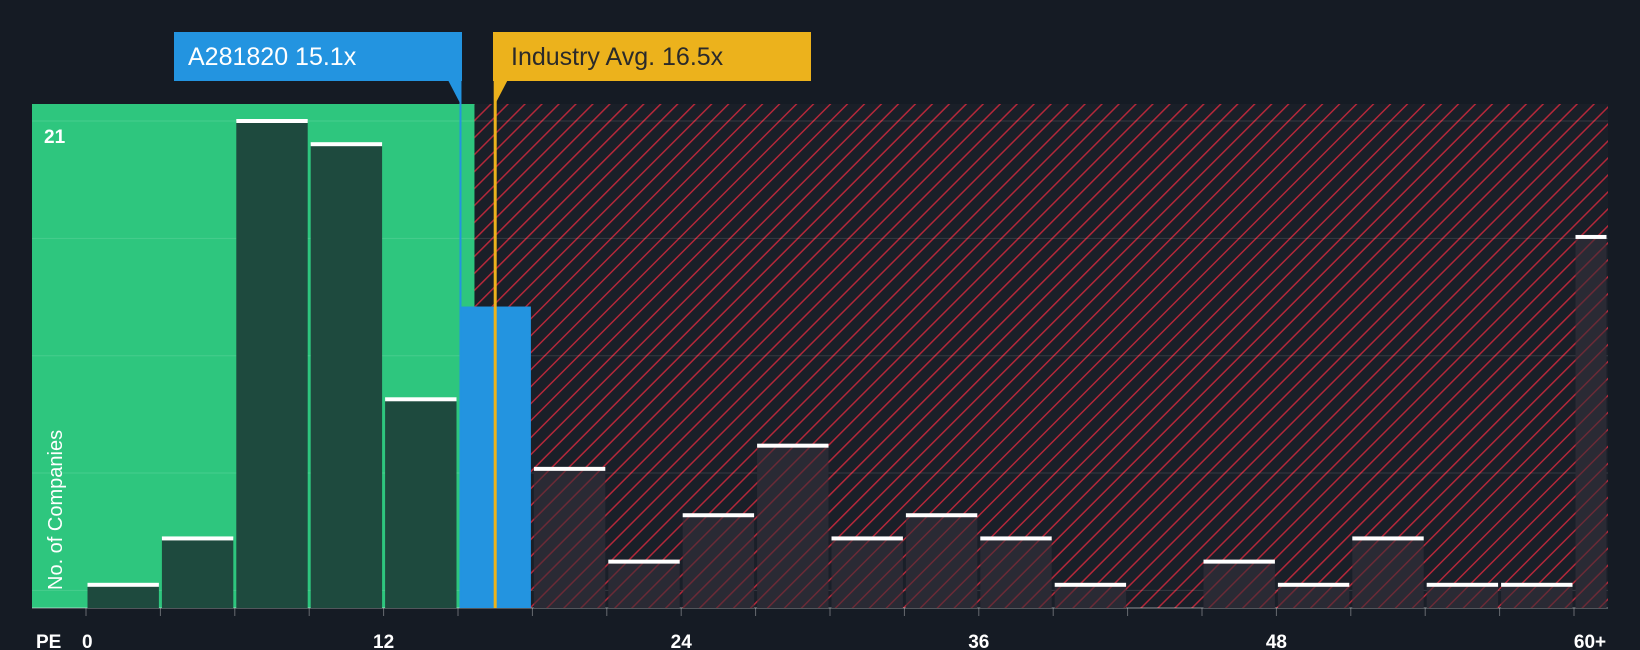 The height and width of the screenshot is (650, 1640). I want to click on company-callout-label: A281820 15.1x, so click(272, 57).